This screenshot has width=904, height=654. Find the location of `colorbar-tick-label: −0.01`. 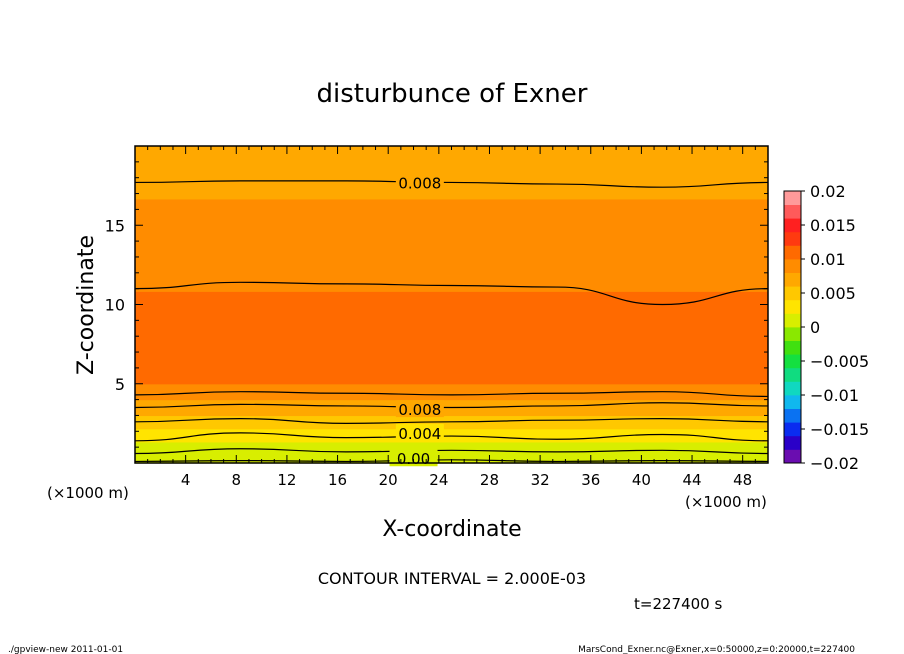

colorbar-tick-label: −0.01 is located at coordinates (834, 395).